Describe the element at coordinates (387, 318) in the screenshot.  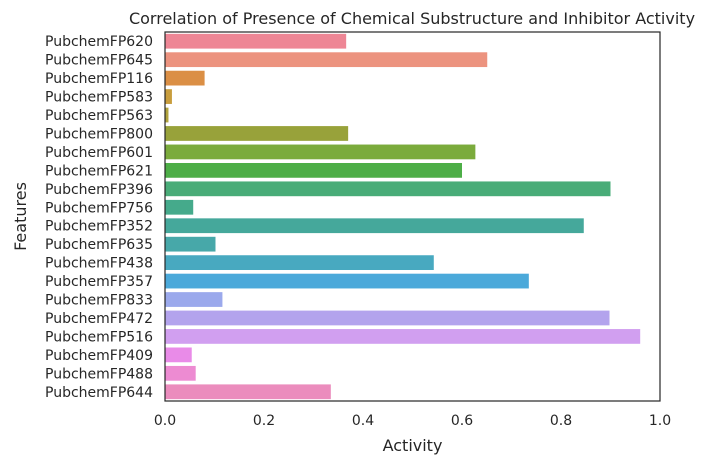
I see `bar-pubchemfp472` at that location.